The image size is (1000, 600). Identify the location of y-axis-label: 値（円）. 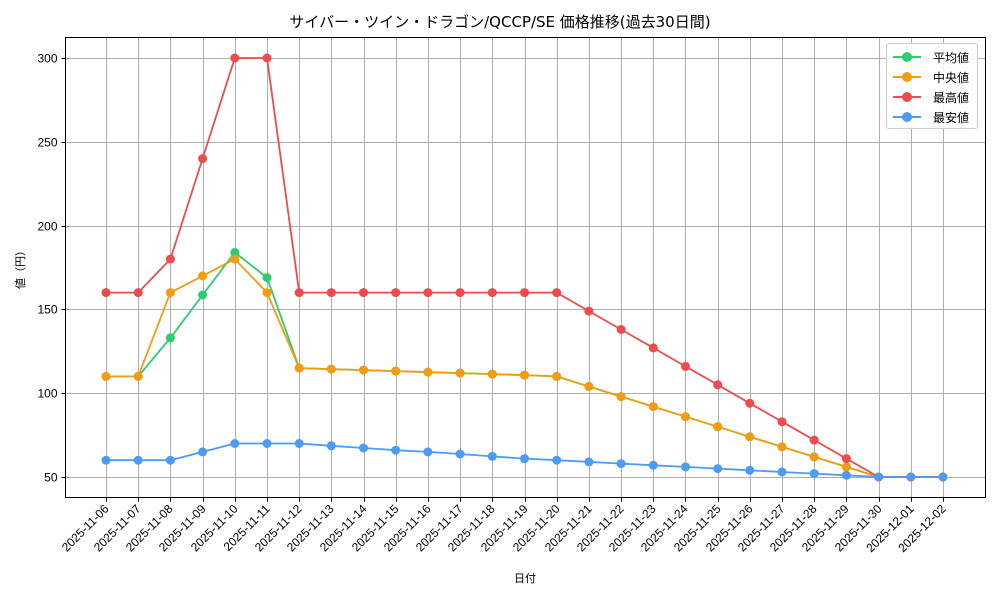
(20, 267).